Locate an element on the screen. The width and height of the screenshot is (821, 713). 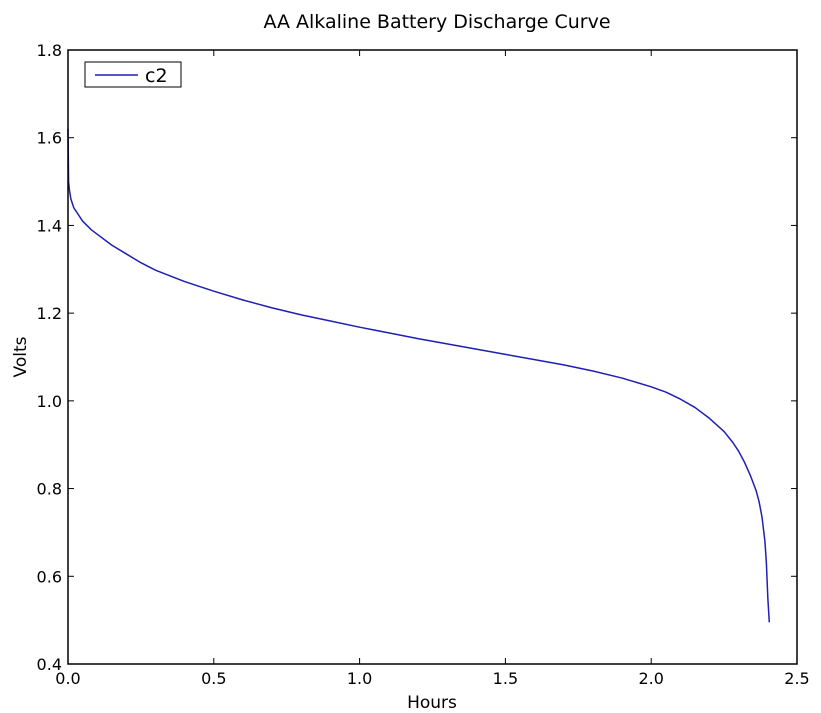
x-tick-label: 1.5 is located at coordinates (505, 678).